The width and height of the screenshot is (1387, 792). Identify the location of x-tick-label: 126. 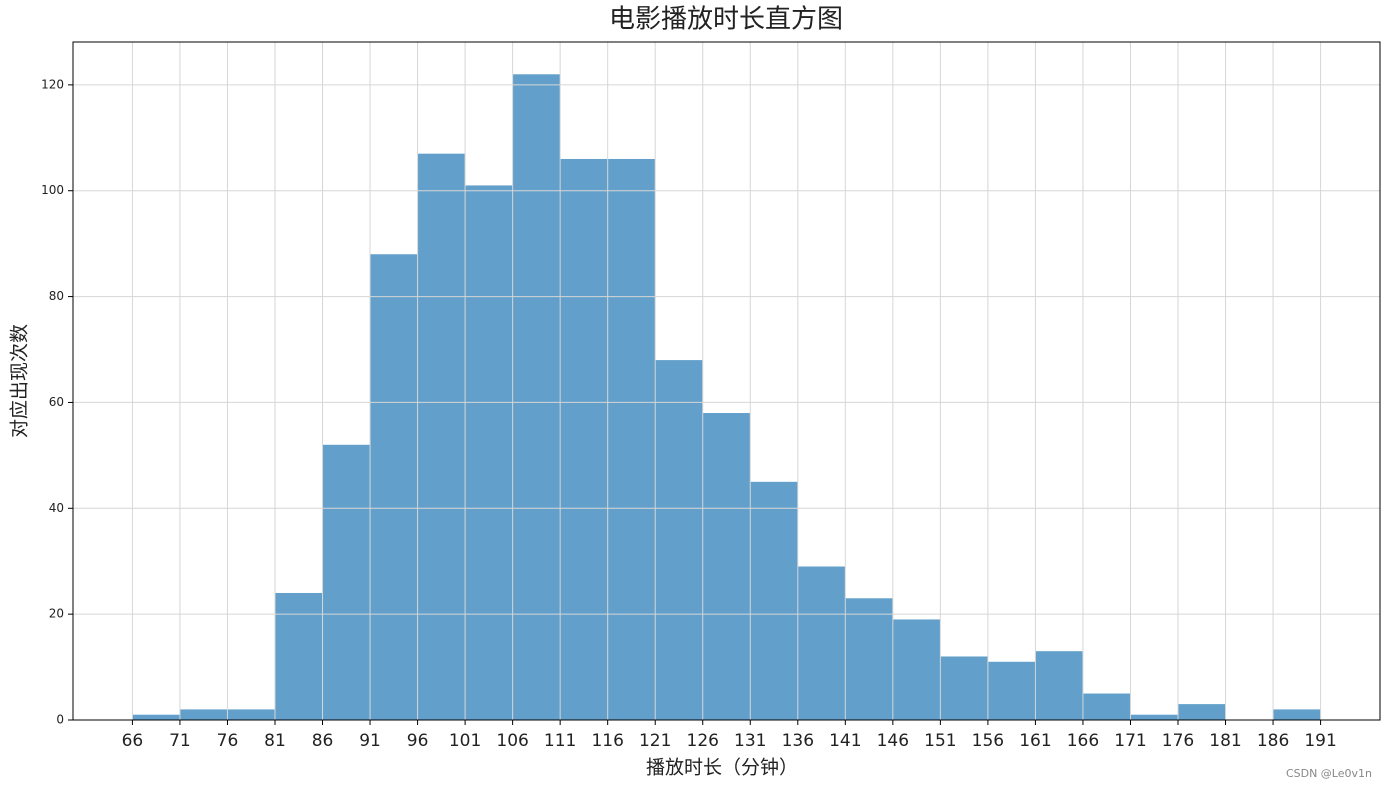
(703, 741).